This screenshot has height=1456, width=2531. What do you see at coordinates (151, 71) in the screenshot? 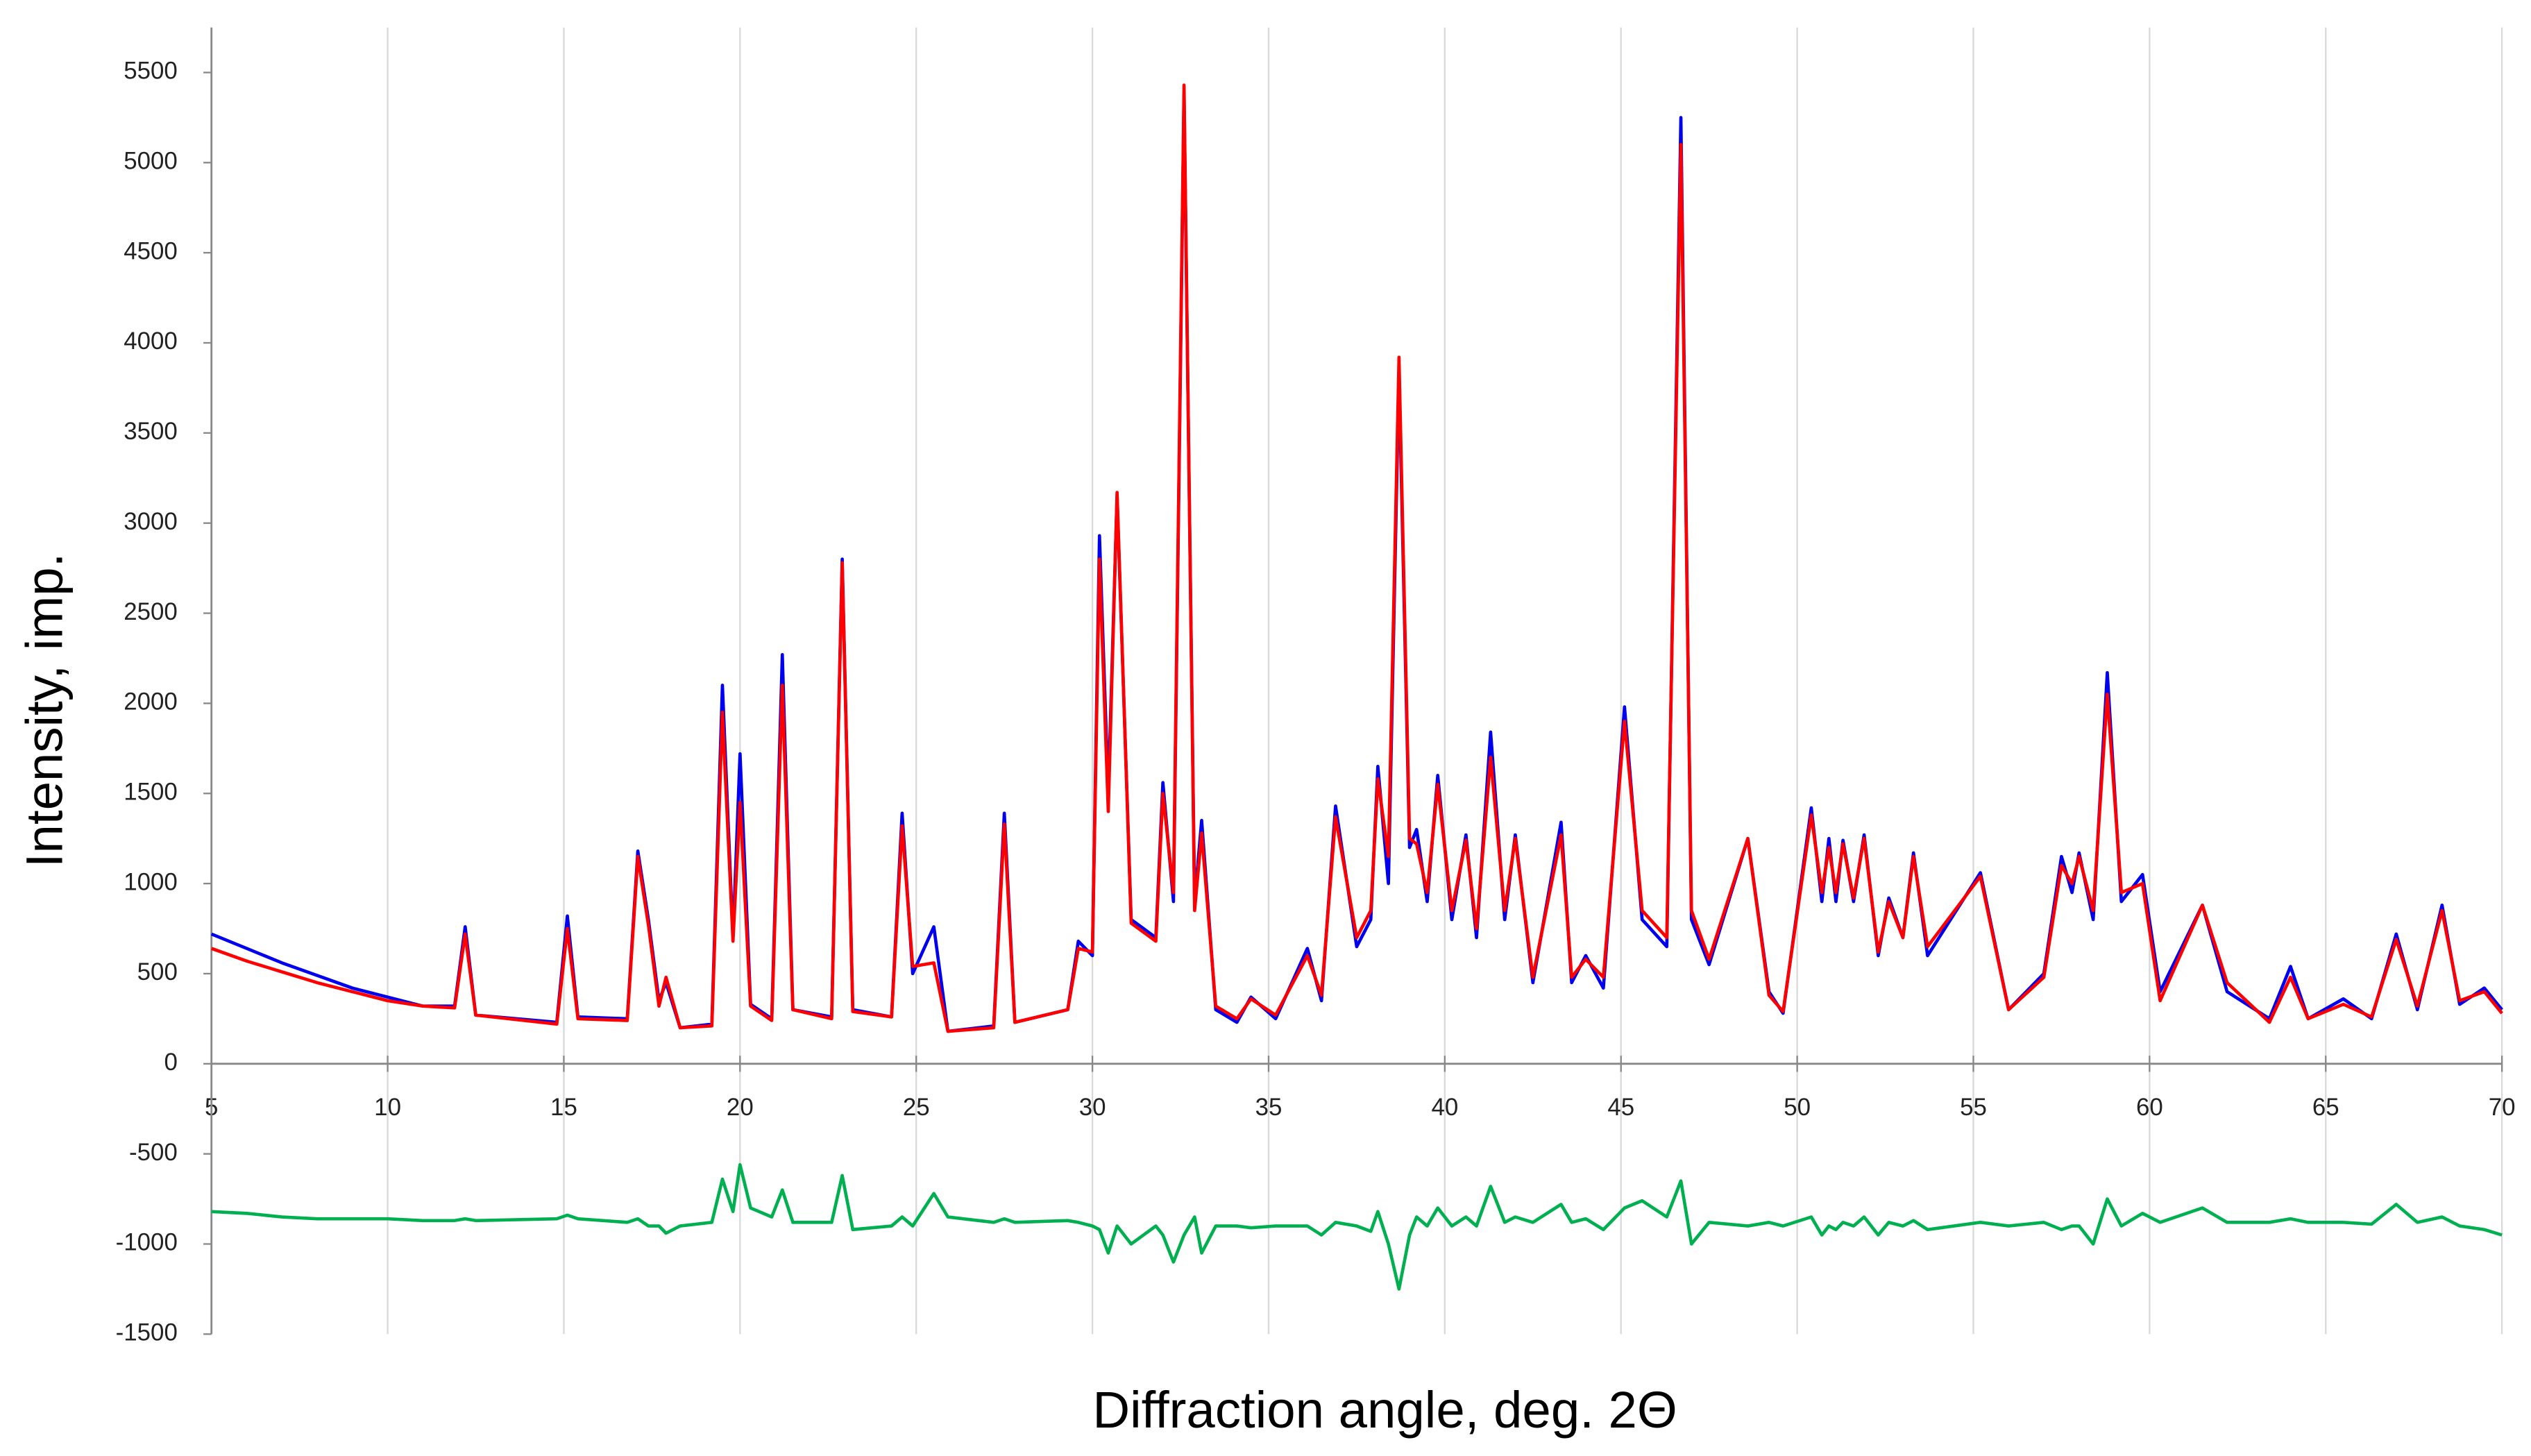
I see `y-tick-label: 5500` at bounding box center [151, 71].